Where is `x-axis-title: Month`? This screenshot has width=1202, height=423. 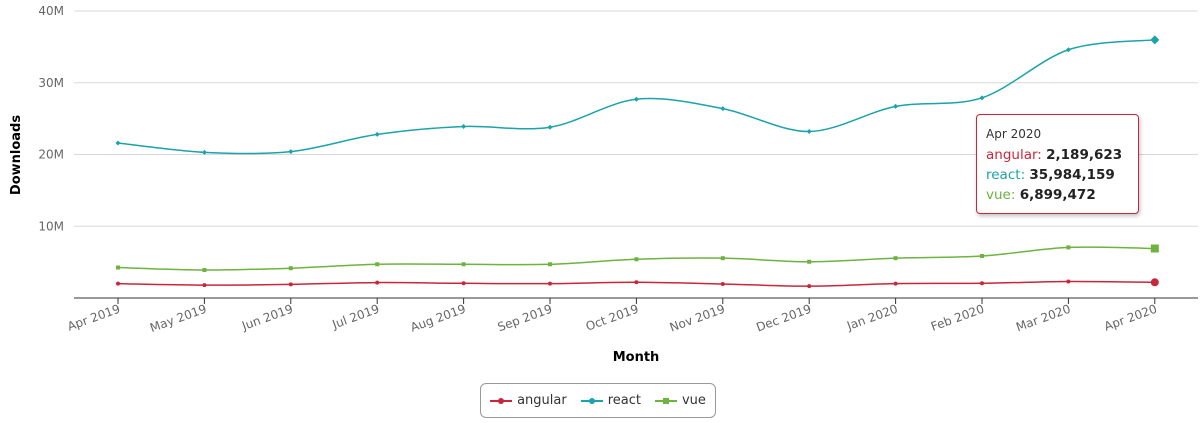 x-axis-title: Month is located at coordinates (636, 357).